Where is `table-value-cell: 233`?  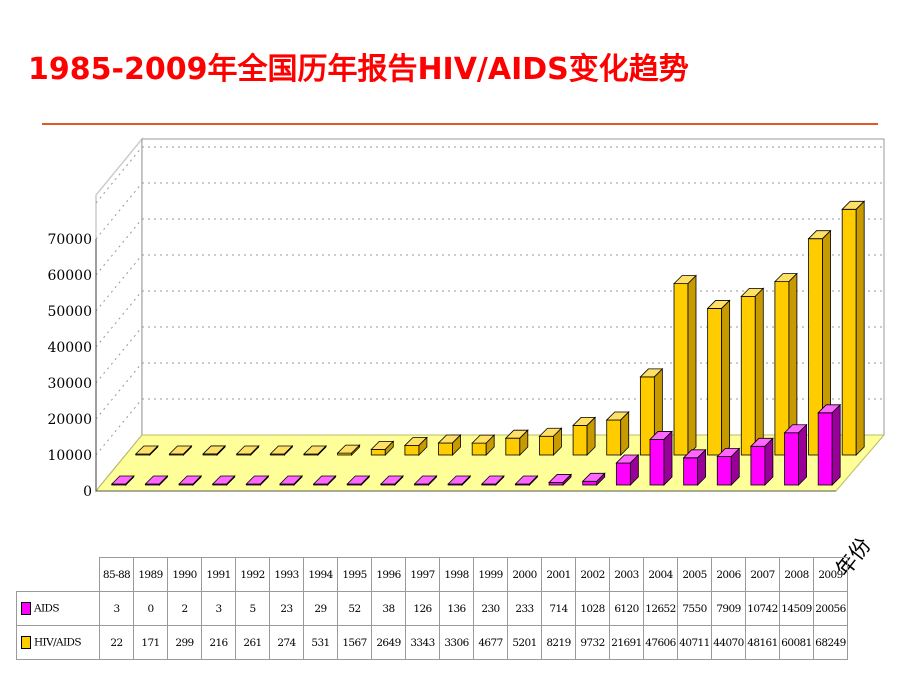 table-value-cell: 233 is located at coordinates (524, 608).